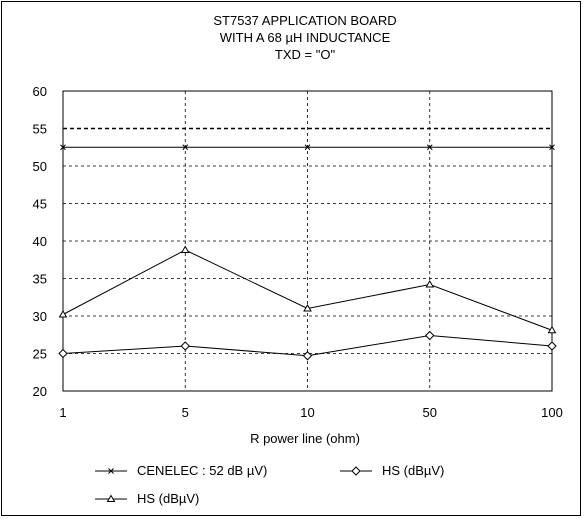 The width and height of the screenshot is (584, 519). Describe the element at coordinates (40, 279) in the screenshot. I see `y-tick-label: 35` at that location.